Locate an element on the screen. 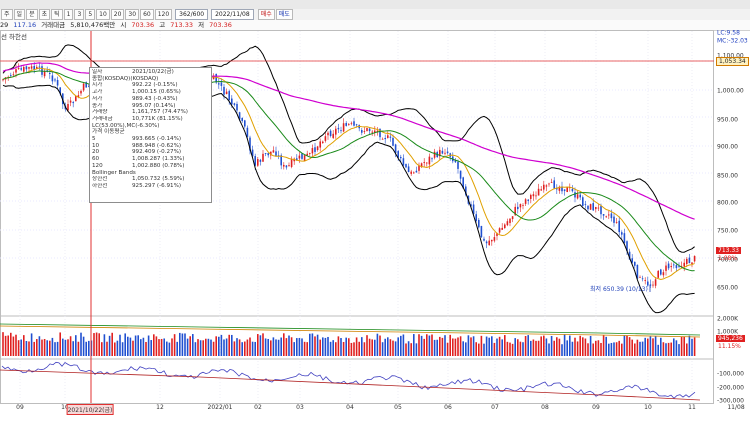  volume-ma-line is located at coordinates (350, 329).